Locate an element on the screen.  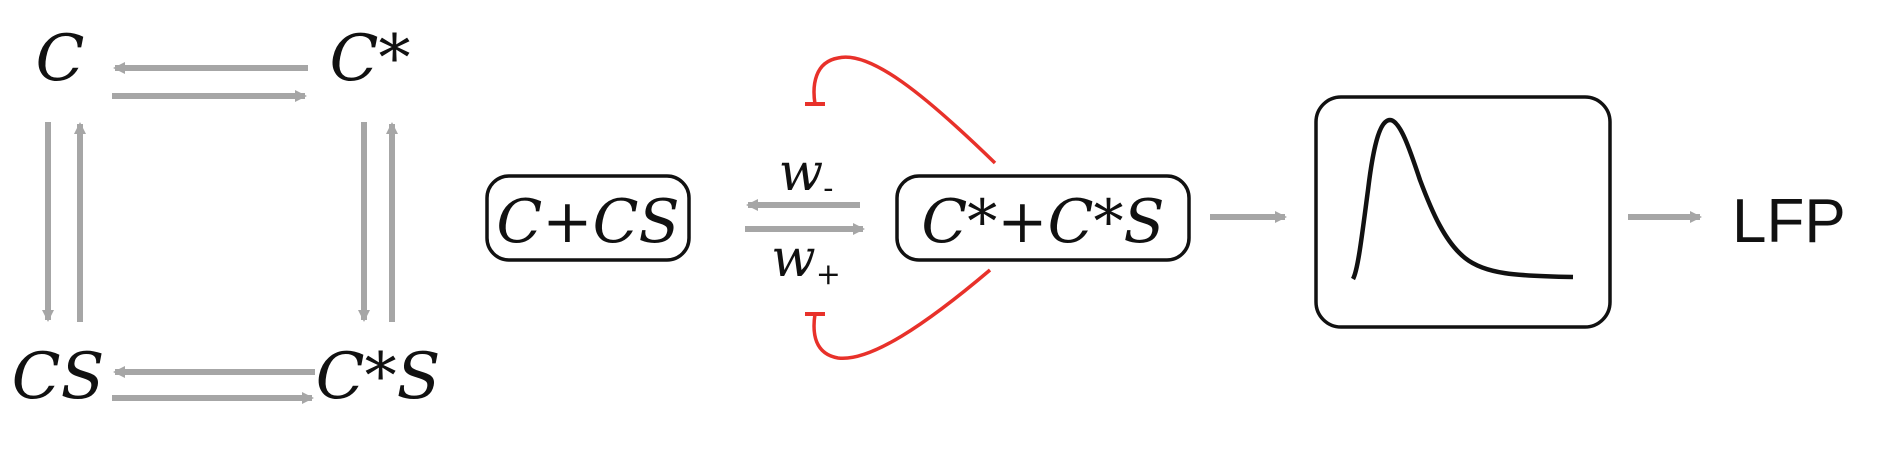
kernel-waveform is located at coordinates (1462, 199).